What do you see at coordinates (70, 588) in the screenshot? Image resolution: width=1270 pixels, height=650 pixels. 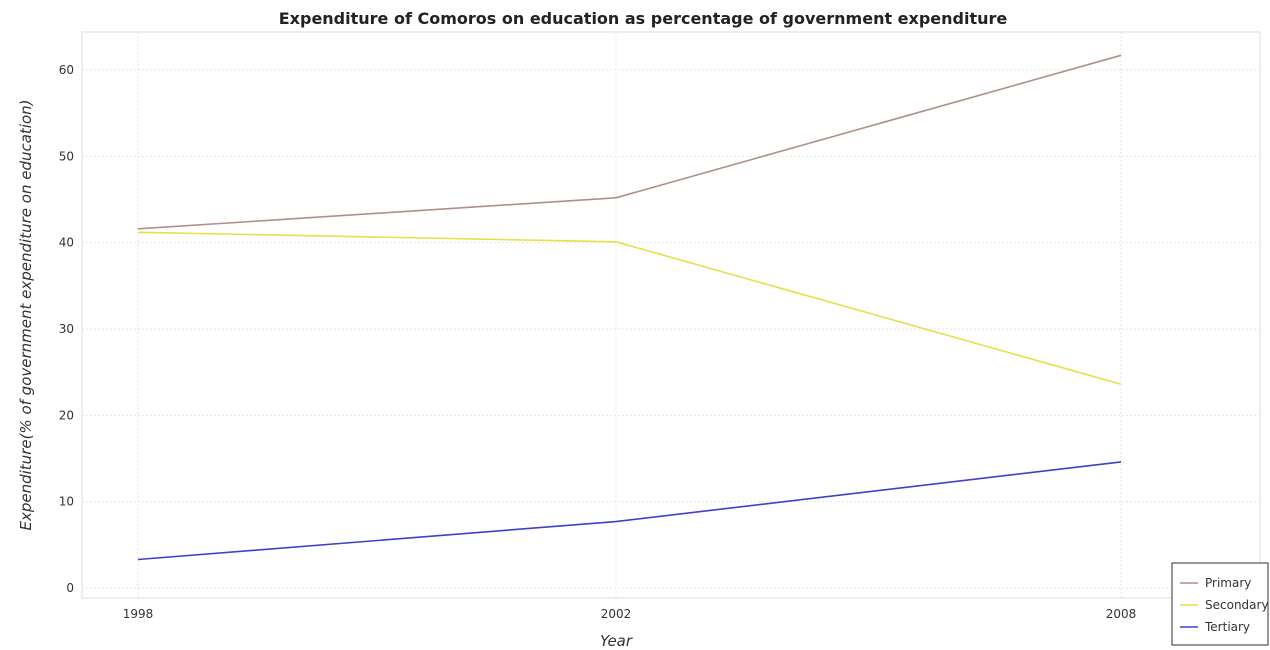 I see `y-tick-label: 0` at bounding box center [70, 588].